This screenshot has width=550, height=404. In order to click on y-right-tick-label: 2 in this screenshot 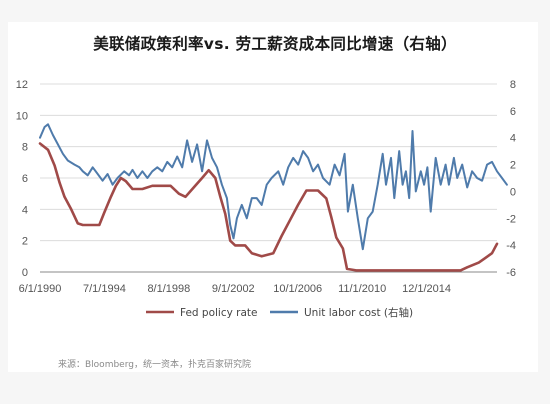, I will do `click(513, 166)`.